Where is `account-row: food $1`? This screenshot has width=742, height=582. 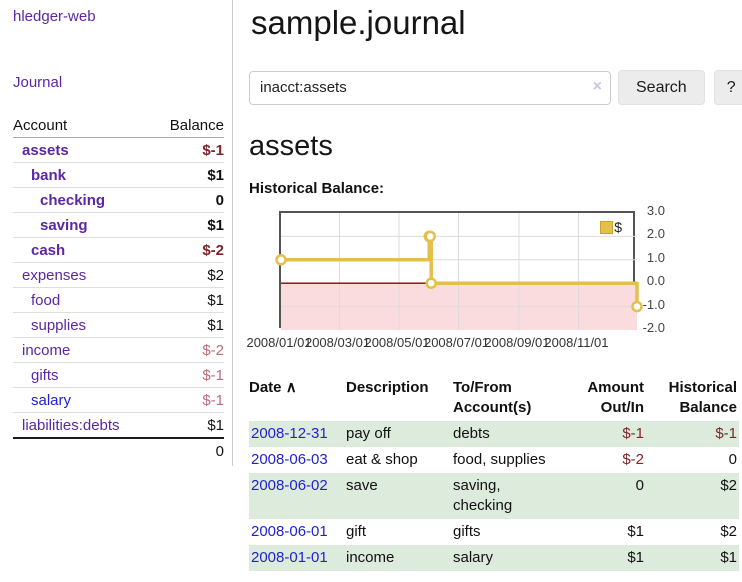
account-row: food $1 is located at coordinates (118, 300).